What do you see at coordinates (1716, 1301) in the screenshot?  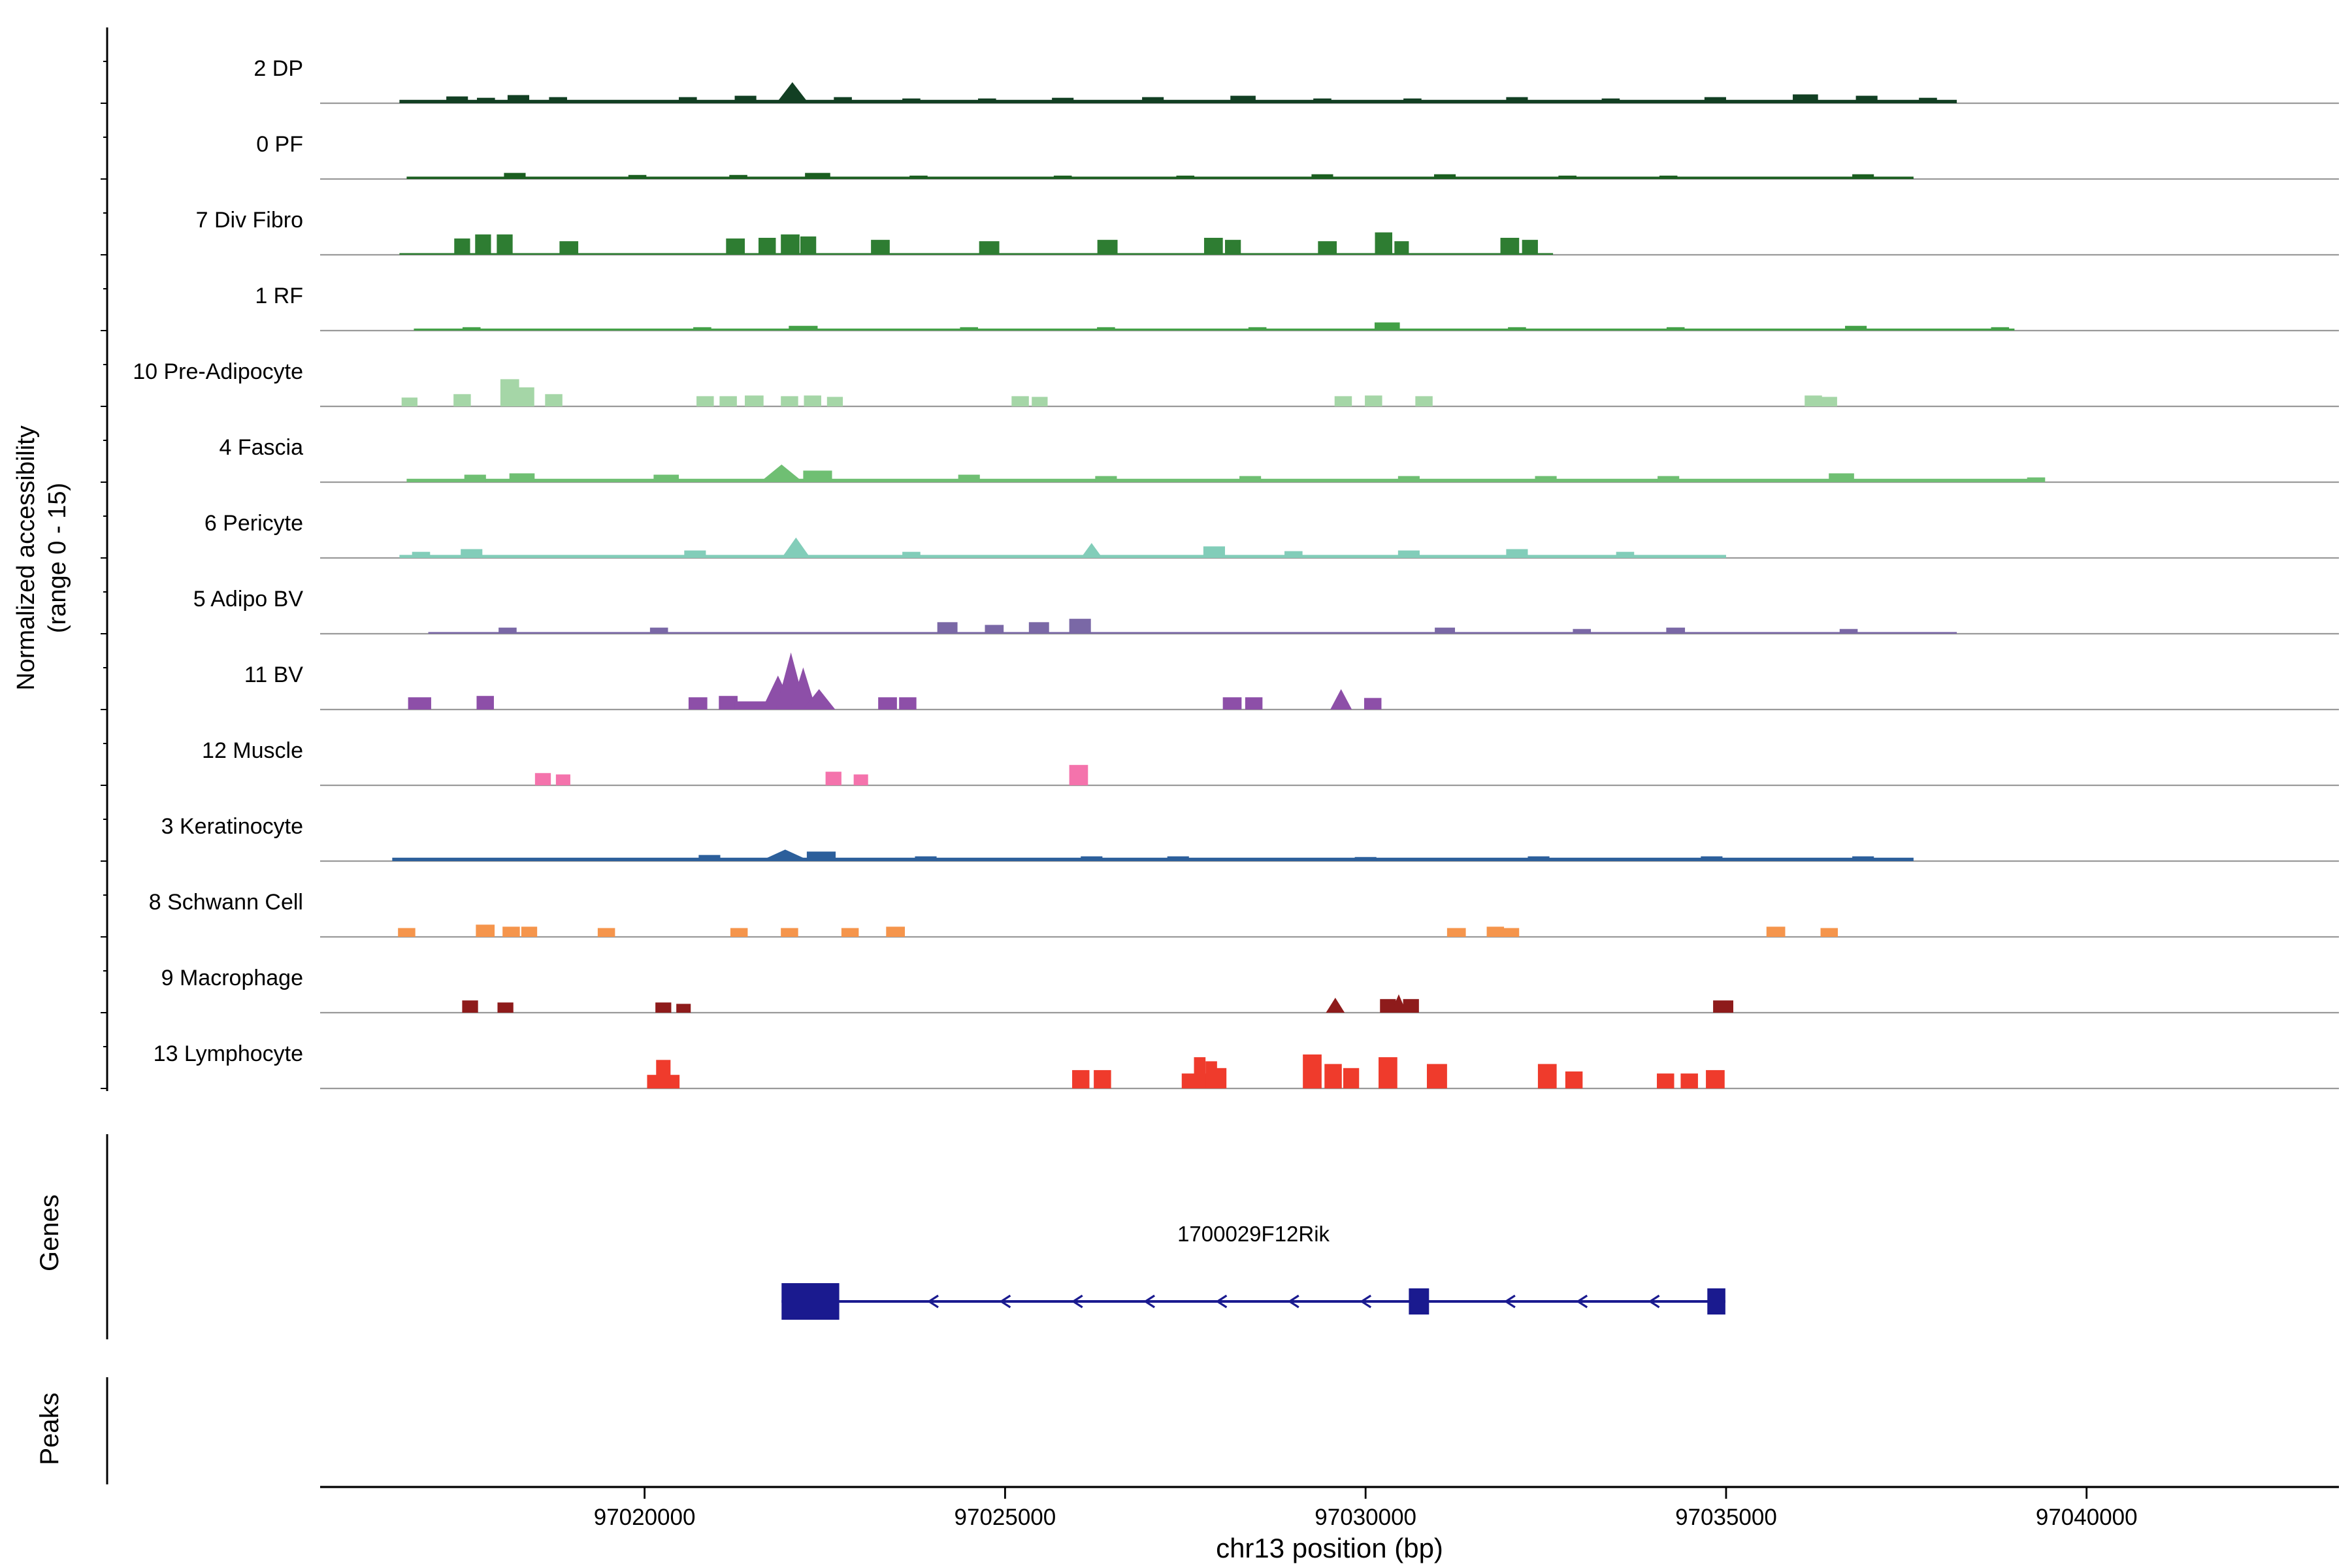 I see `gene-exon` at bounding box center [1716, 1301].